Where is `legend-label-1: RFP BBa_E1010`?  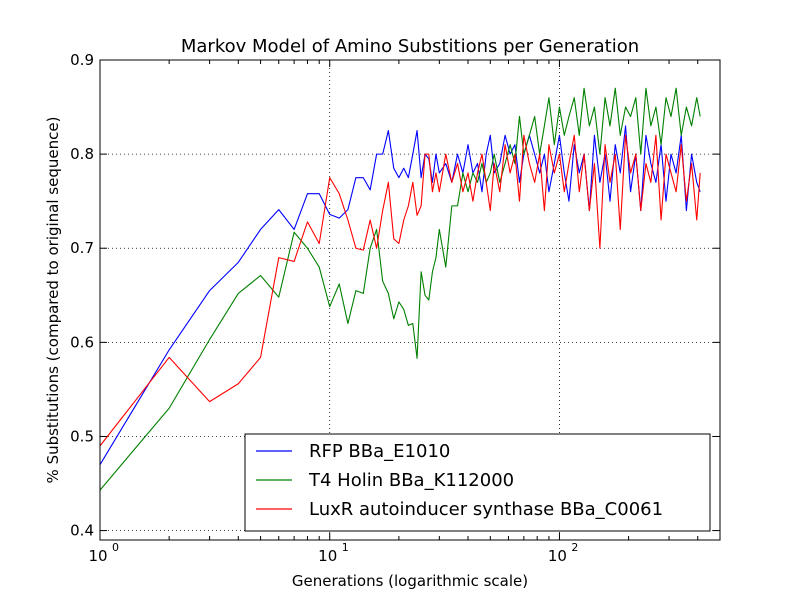
legend-label-1: RFP BBa_E1010 is located at coordinates (379, 451).